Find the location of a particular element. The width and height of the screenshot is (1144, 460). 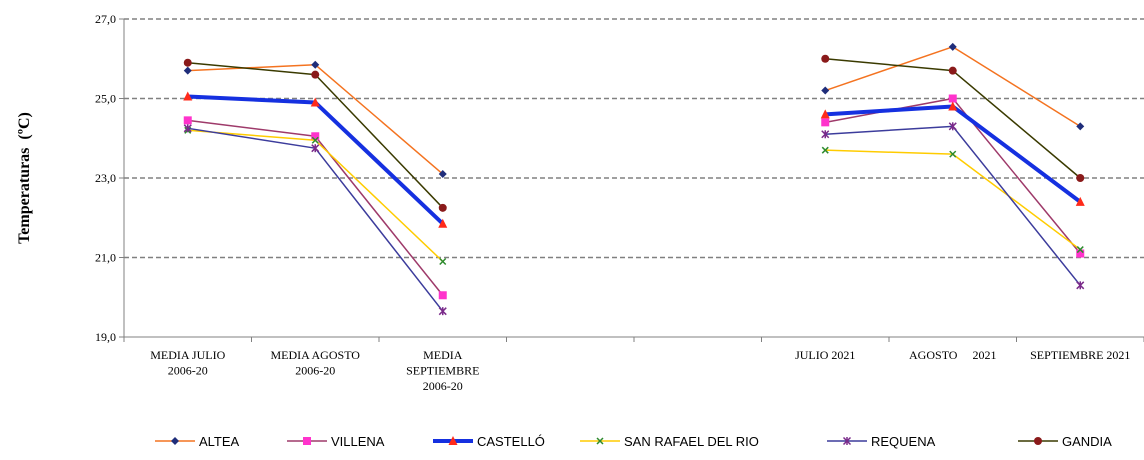

x-tick-label: SEPTIEMBRE is located at coordinates (442, 371).